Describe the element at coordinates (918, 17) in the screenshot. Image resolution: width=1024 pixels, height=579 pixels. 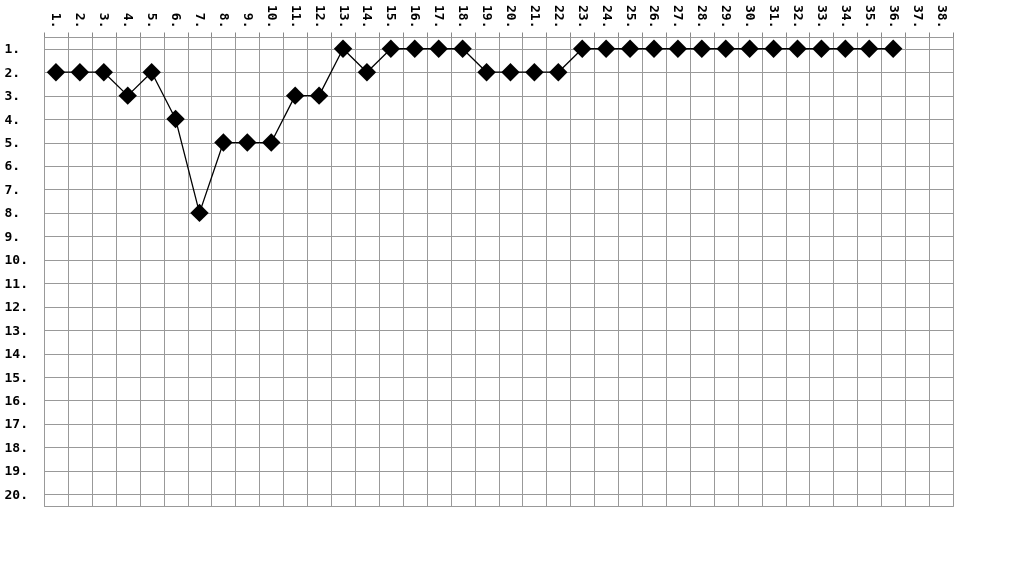
I see `x-tick-label: 37.` at that location.